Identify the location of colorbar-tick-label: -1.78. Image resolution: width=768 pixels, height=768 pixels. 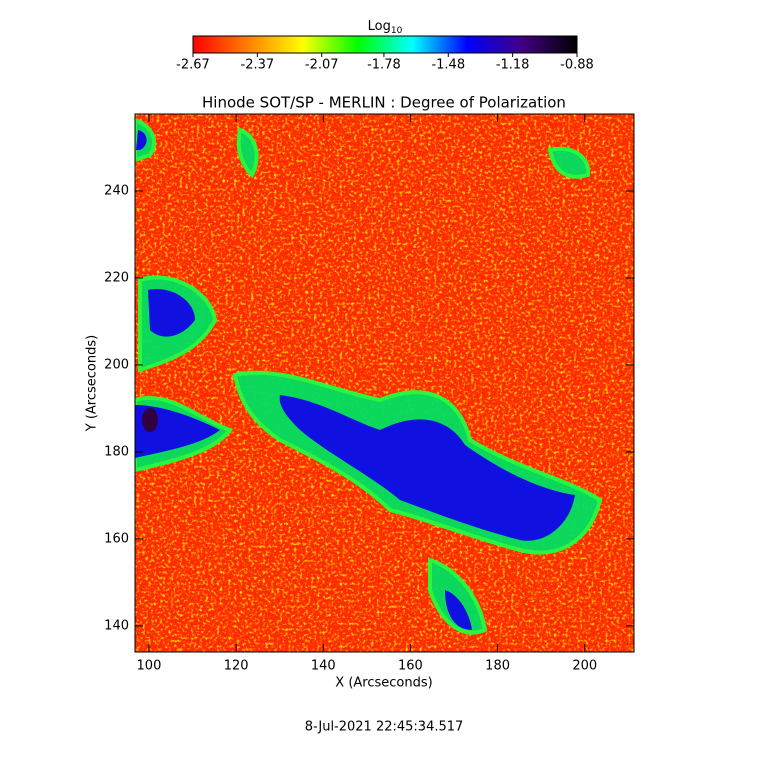
(384, 65).